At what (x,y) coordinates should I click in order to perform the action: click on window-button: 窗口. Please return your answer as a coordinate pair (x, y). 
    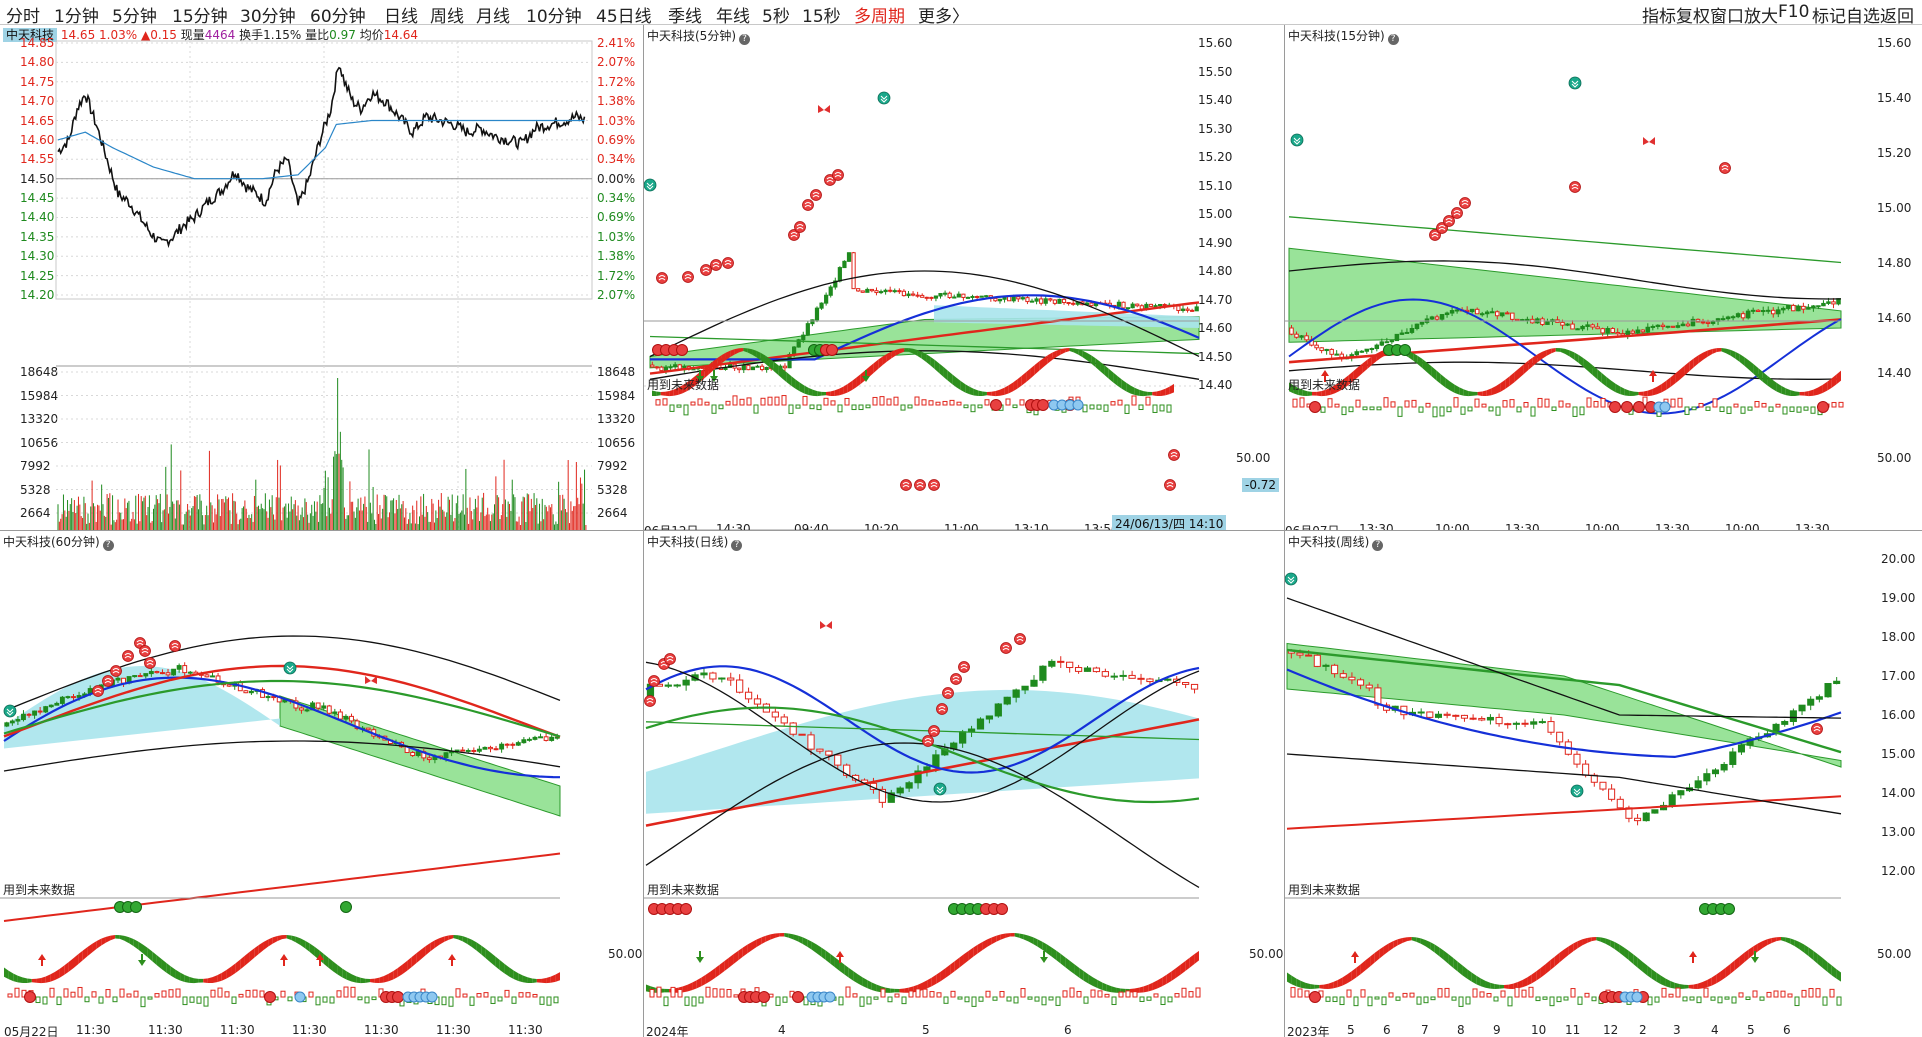
    Looking at the image, I should click on (1727, 17).